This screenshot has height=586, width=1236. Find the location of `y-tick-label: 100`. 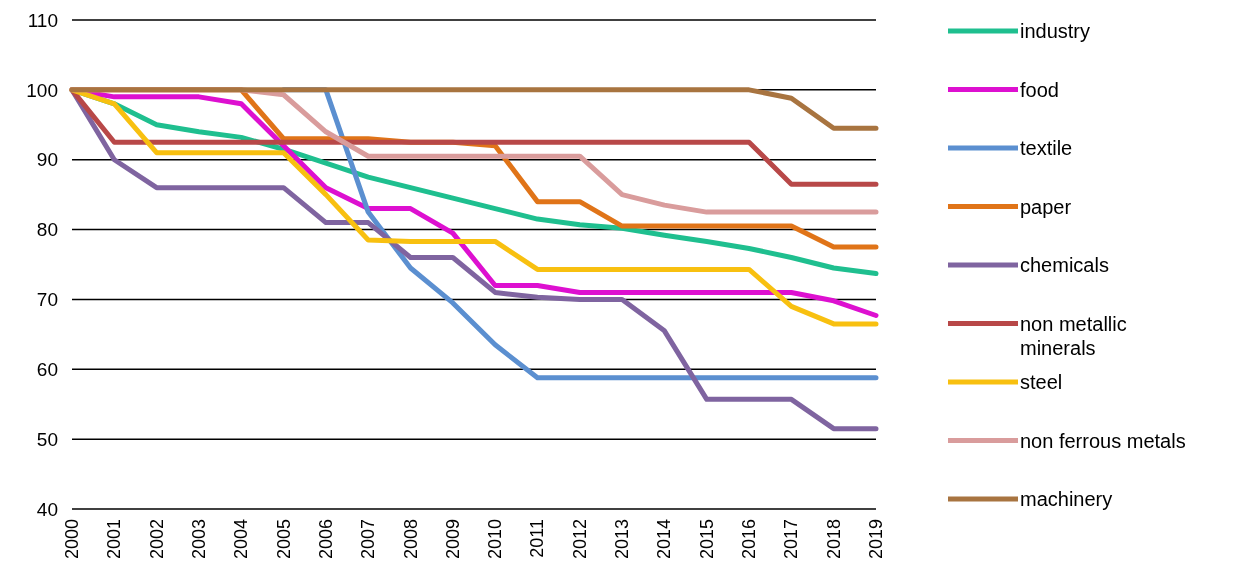

y-tick-label: 100 is located at coordinates (42, 90).